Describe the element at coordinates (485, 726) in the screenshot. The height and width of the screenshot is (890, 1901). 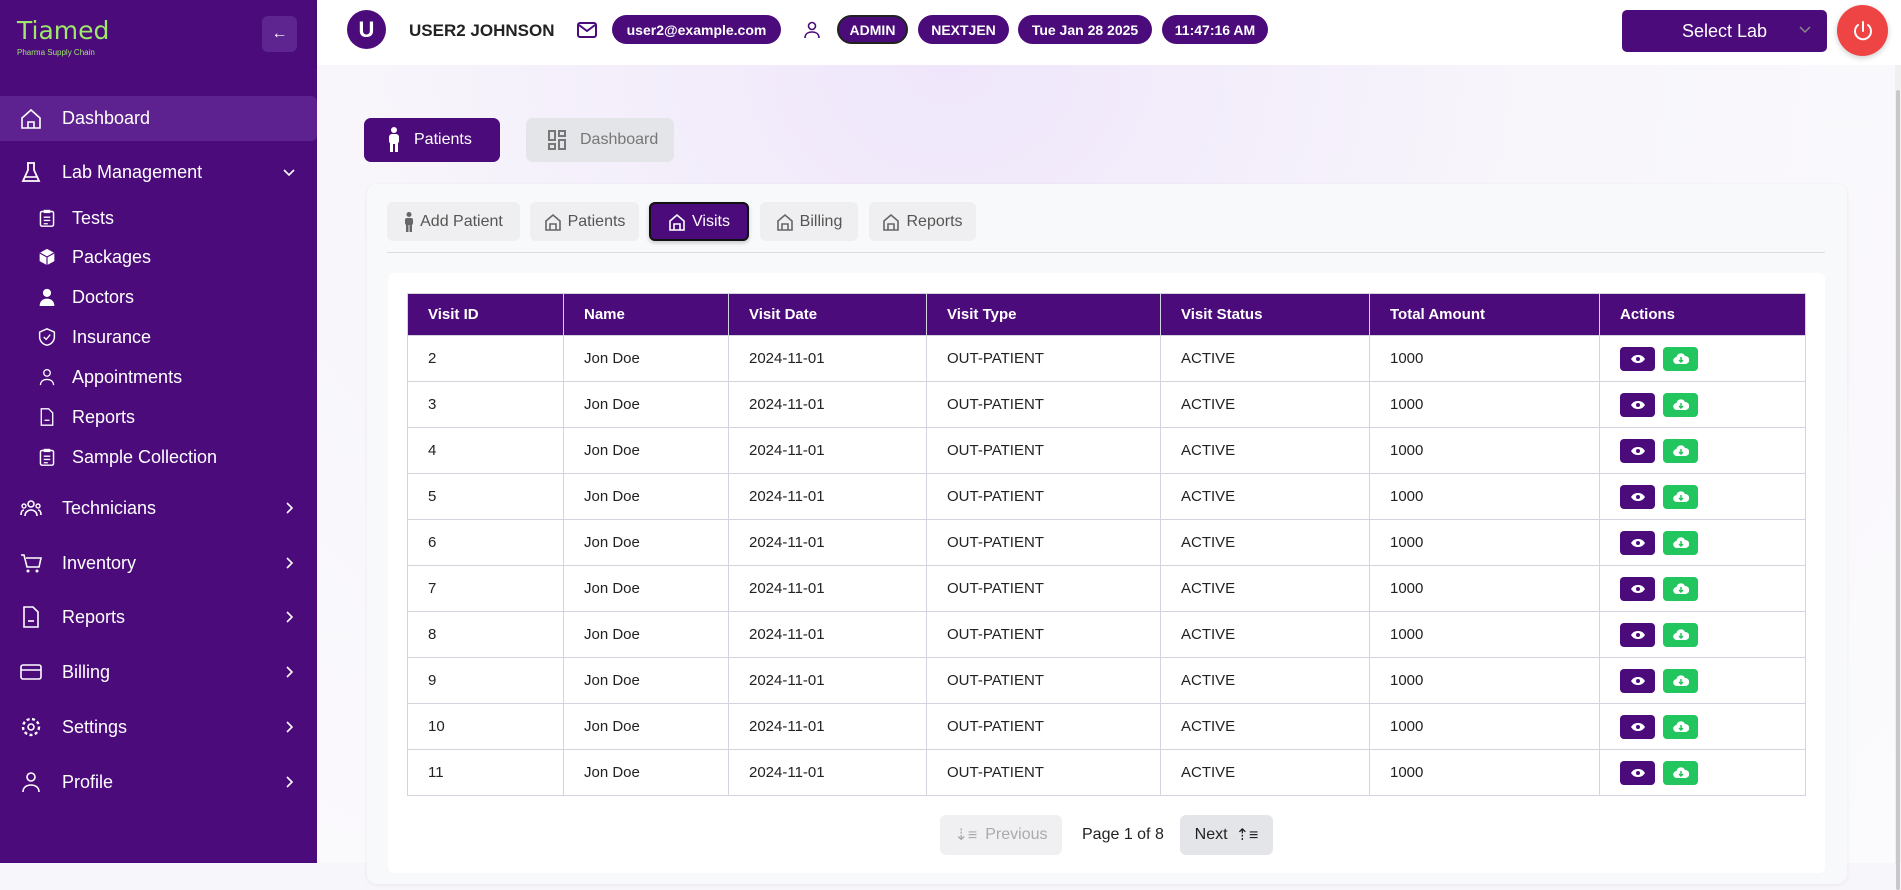
I see `table-cell: 10` at that location.